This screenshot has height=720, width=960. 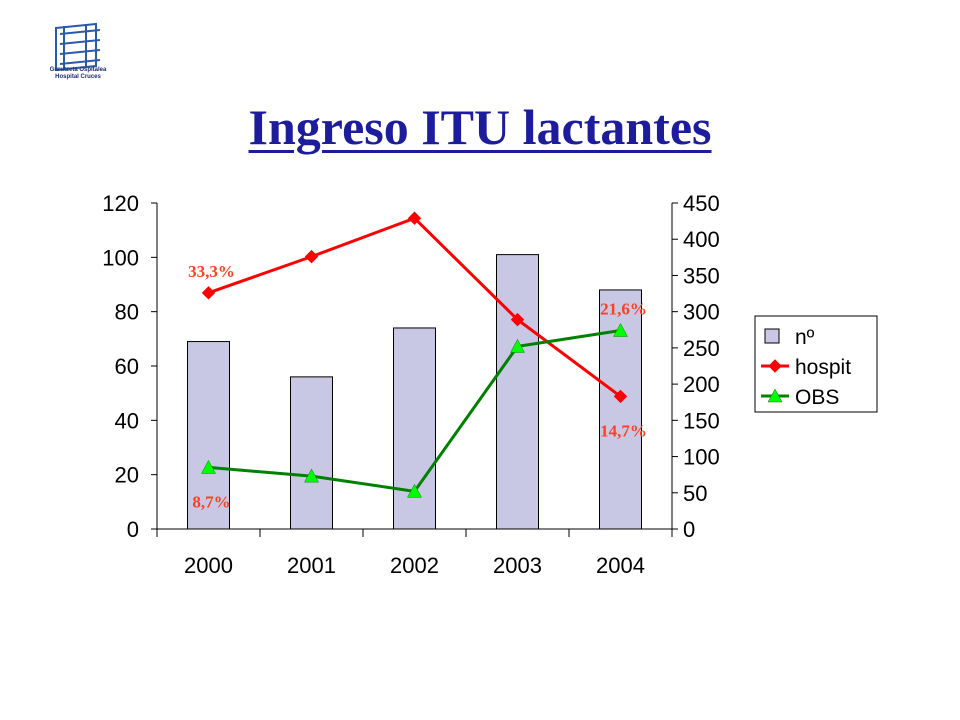 I want to click on hospital-logo-icon, so click(x=78, y=47).